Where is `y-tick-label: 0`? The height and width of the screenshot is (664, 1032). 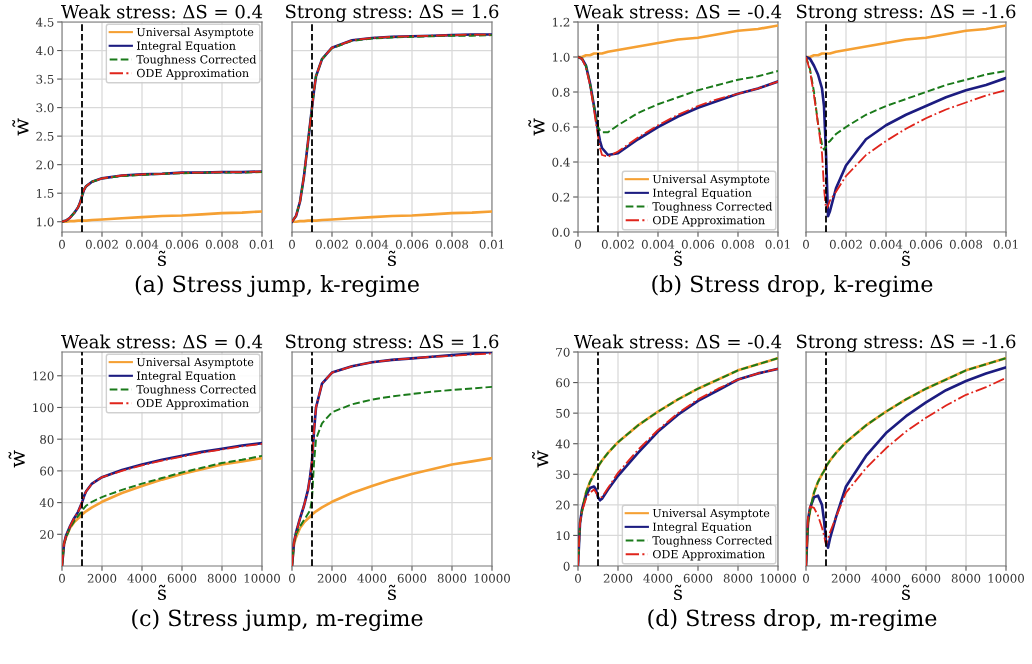
y-tick-label: 0 is located at coordinates (566, 566).